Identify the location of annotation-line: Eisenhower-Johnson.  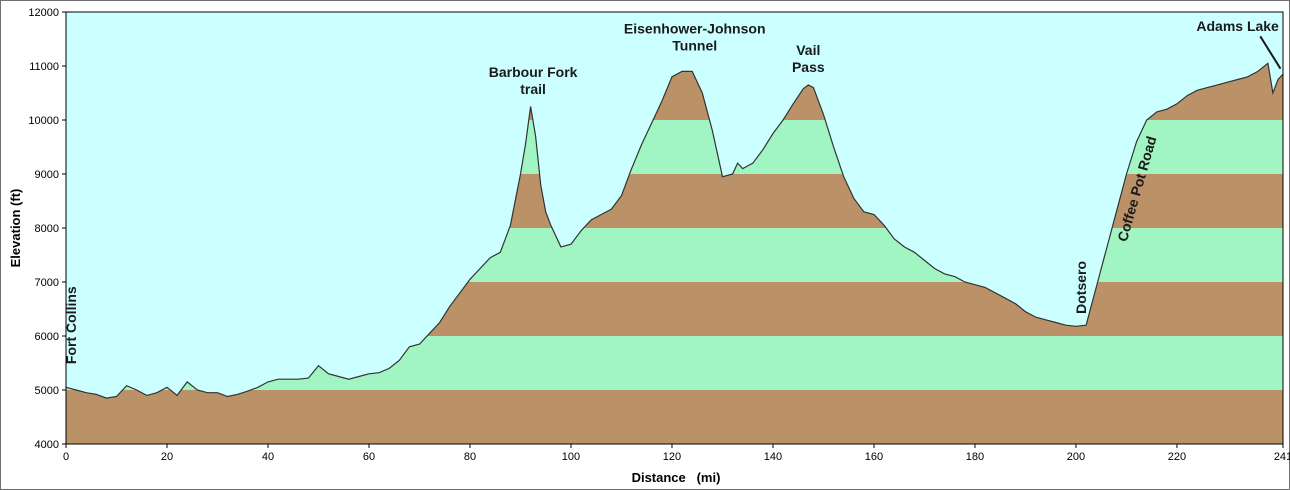
(695, 29).